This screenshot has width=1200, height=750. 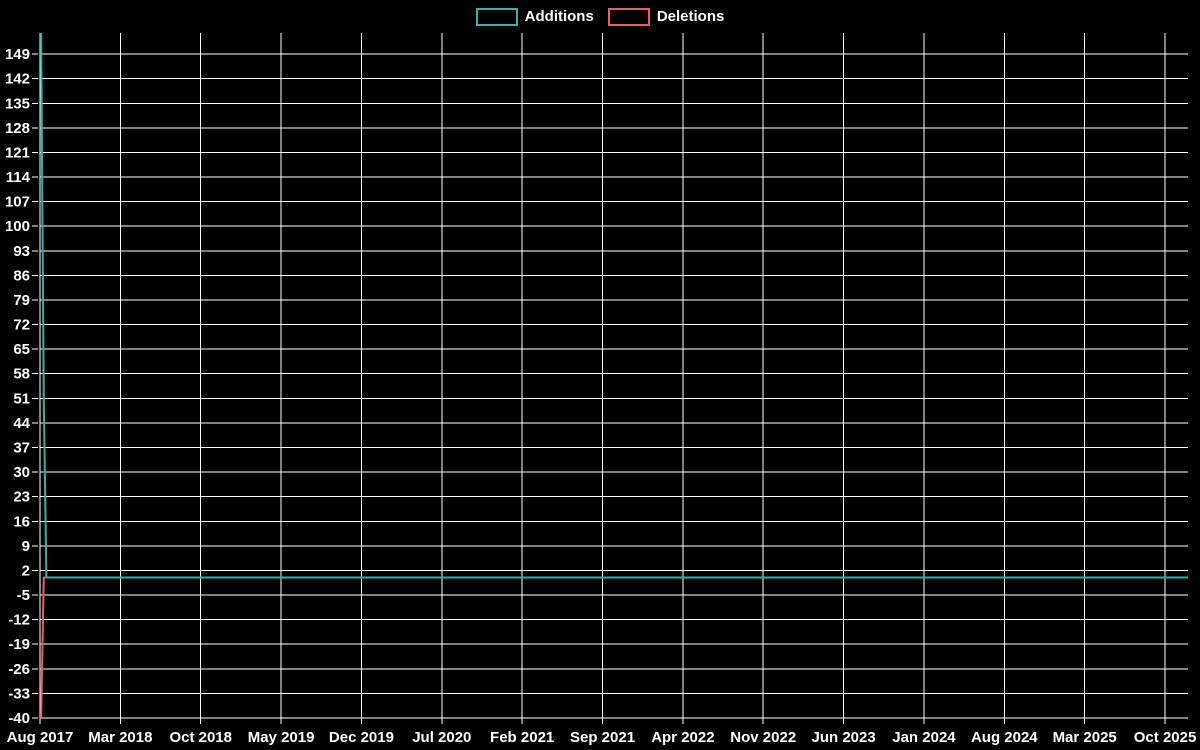 I want to click on y-tick-label: 114, so click(x=18, y=177).